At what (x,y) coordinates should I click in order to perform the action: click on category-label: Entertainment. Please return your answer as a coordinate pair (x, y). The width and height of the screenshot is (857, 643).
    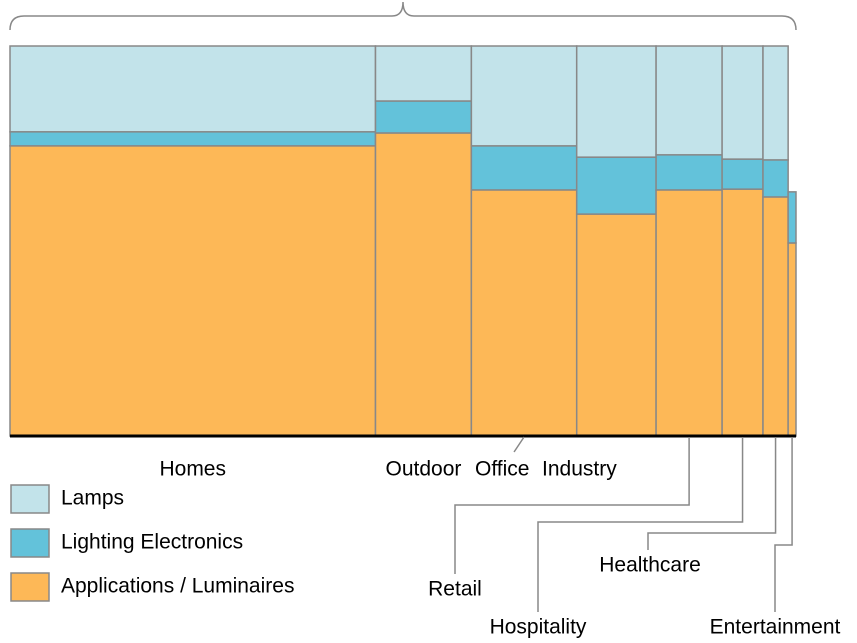
    Looking at the image, I should click on (775, 627).